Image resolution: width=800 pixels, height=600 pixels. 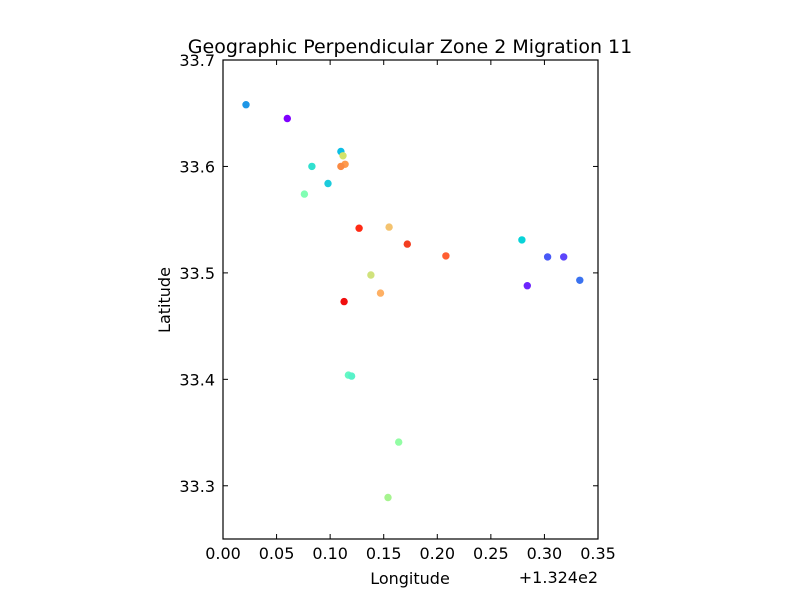 I want to click on x-tick-label: 0.10, so click(x=330, y=553).